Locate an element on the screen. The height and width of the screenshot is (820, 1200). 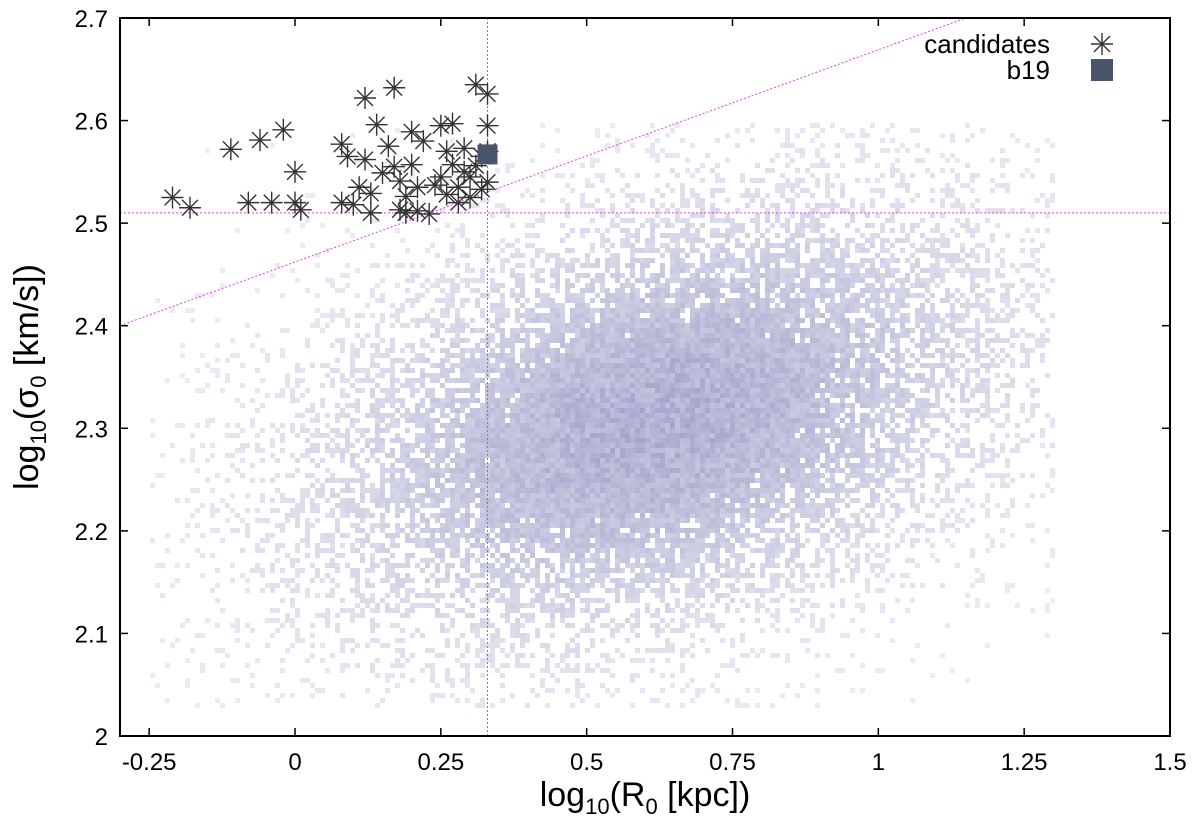
x-tick-label: 0.25 is located at coordinates (440, 762).